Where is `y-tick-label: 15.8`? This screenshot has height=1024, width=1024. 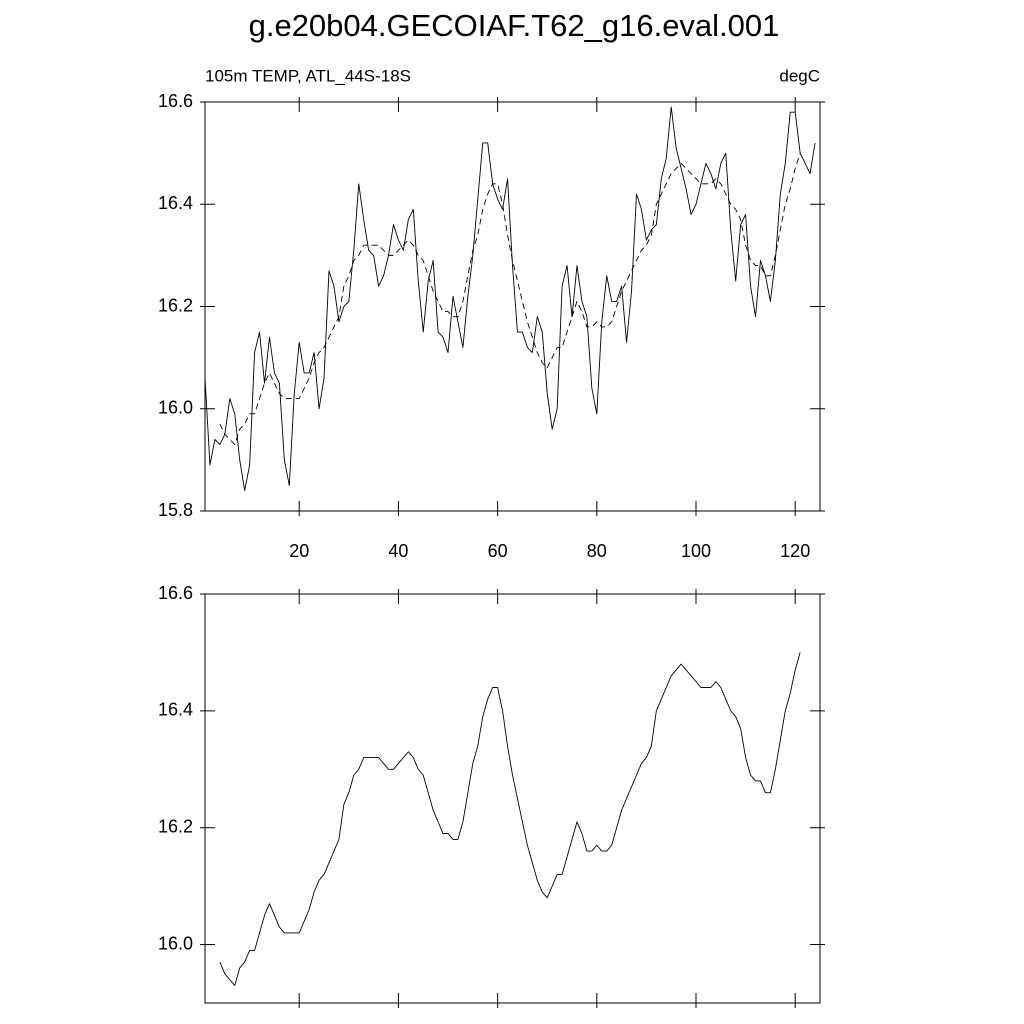 y-tick-label: 15.8 is located at coordinates (175, 510).